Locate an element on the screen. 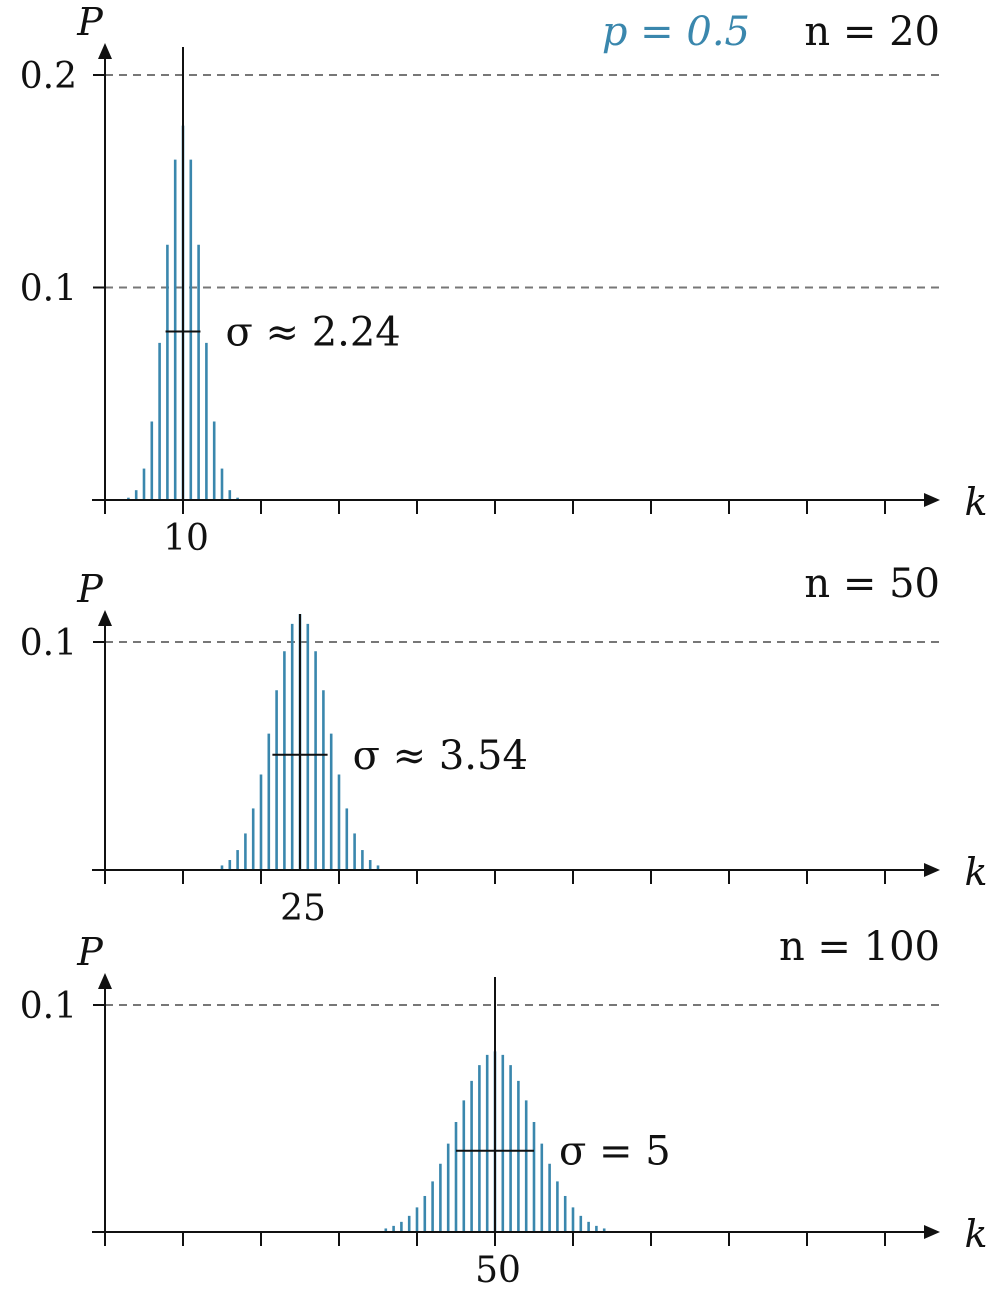  x-tick-label: 50 is located at coordinates (498, 1270).